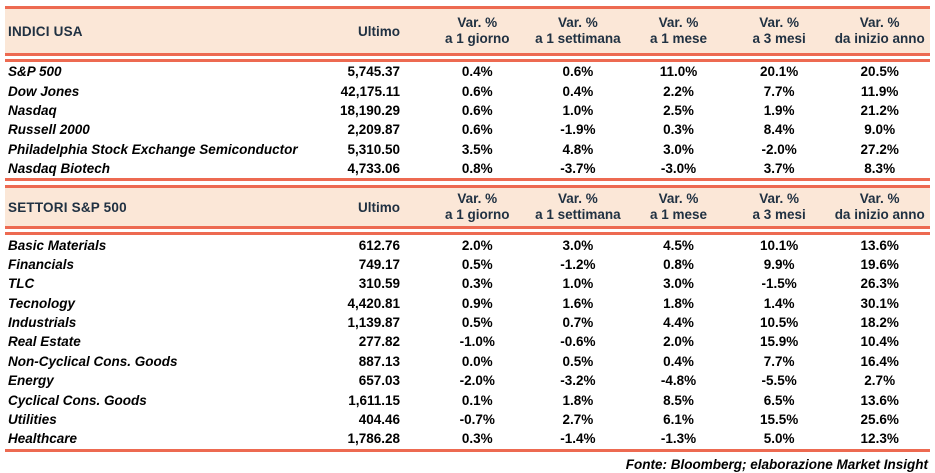 The height and width of the screenshot is (473, 935). I want to click on ultimo-value: 310.59, so click(379, 284).